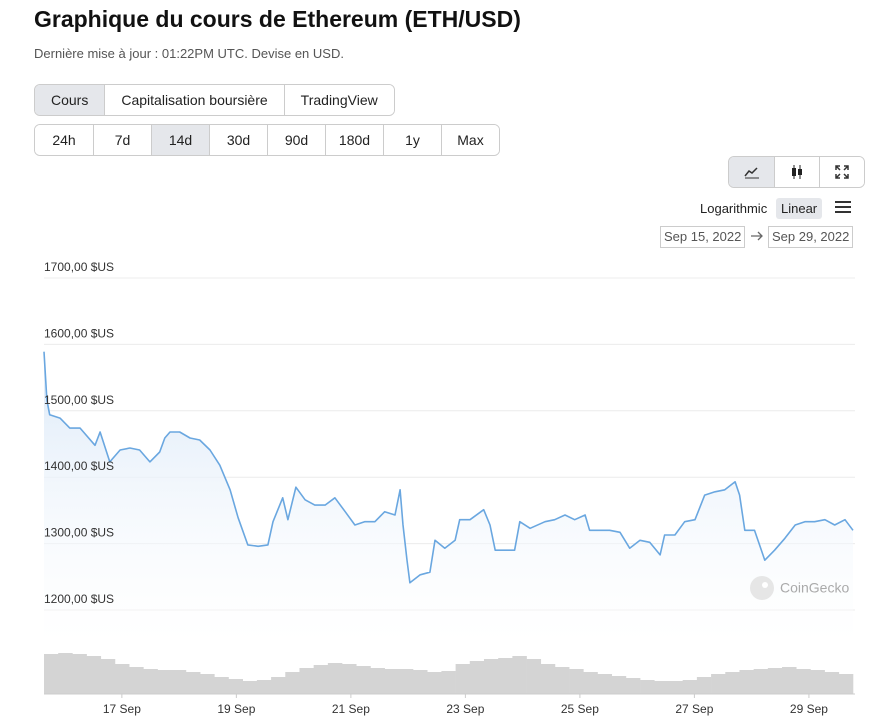  Describe the element at coordinates (338, 100) in the screenshot. I see `tab-button: TradingView` at that location.